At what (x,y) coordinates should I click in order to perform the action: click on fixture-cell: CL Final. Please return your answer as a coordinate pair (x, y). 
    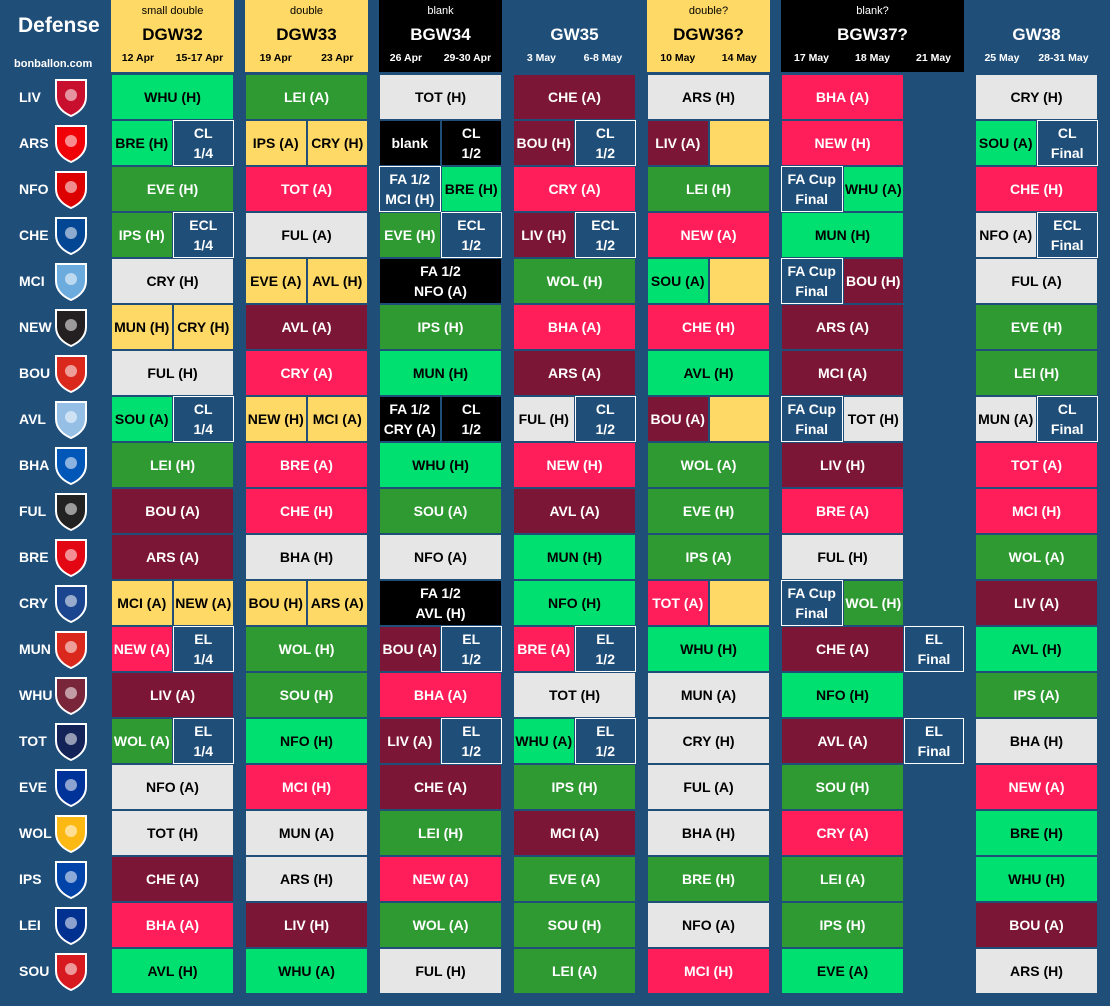
    Looking at the image, I should click on (1067, 143).